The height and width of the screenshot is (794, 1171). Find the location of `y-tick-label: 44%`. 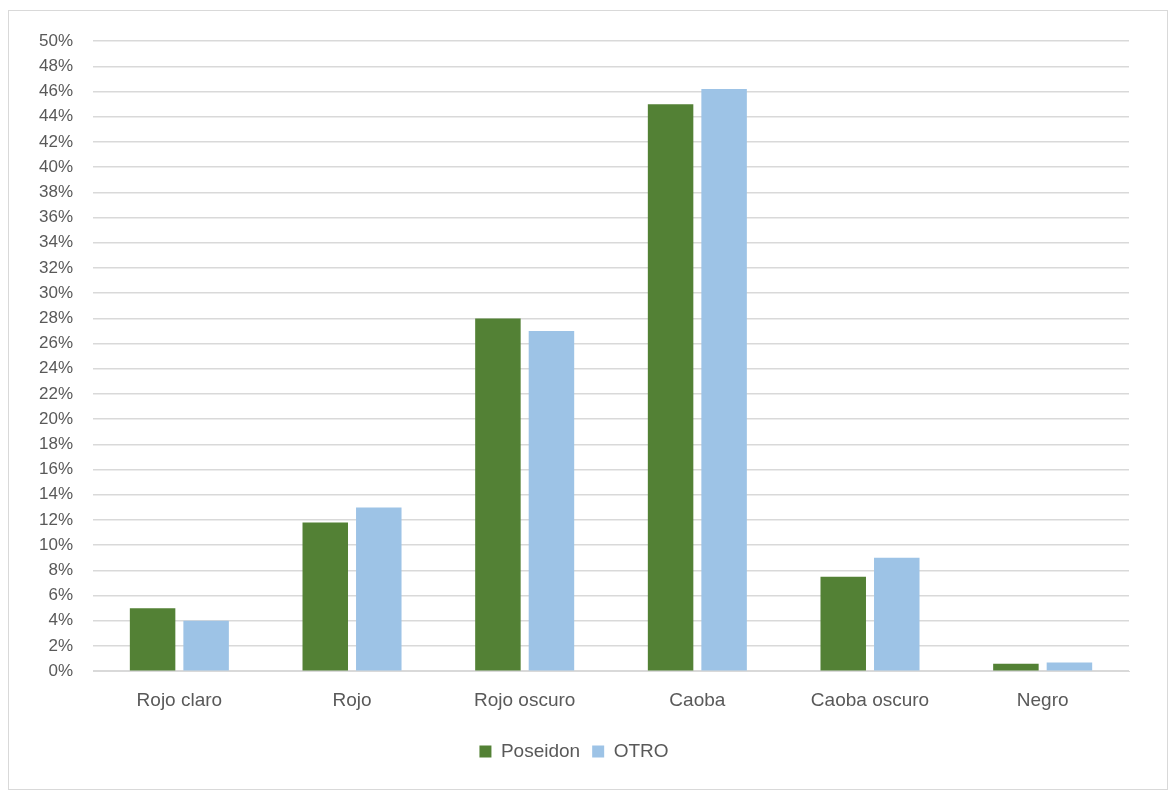

y-tick-label: 44% is located at coordinates (56, 116).